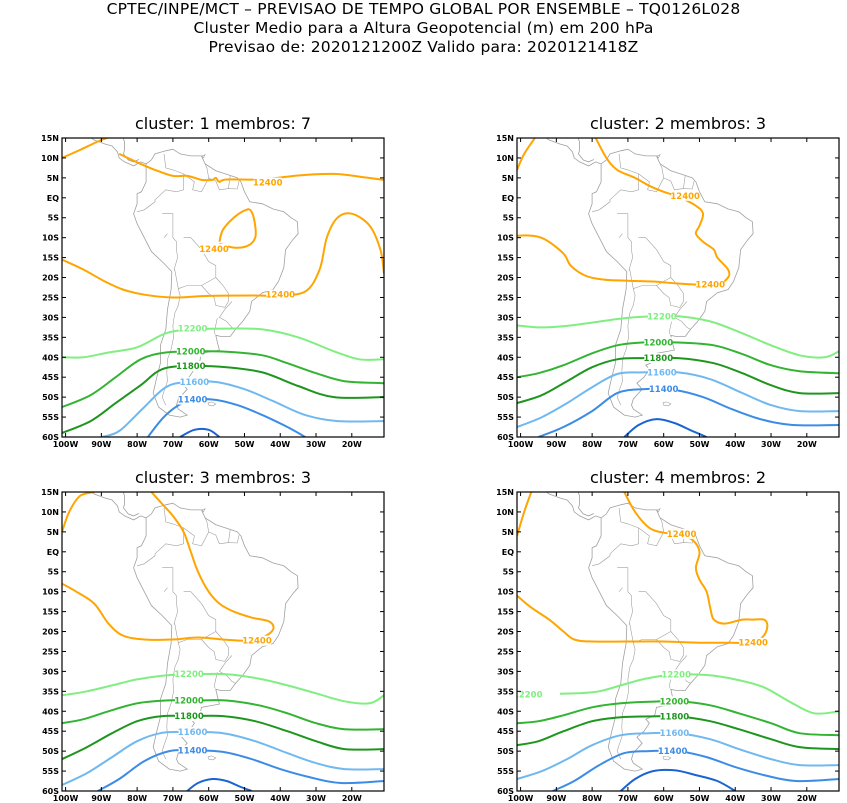 The image size is (847, 803). Describe the element at coordinates (505, 731) in the screenshot. I see `lat-label: 45S` at that location.